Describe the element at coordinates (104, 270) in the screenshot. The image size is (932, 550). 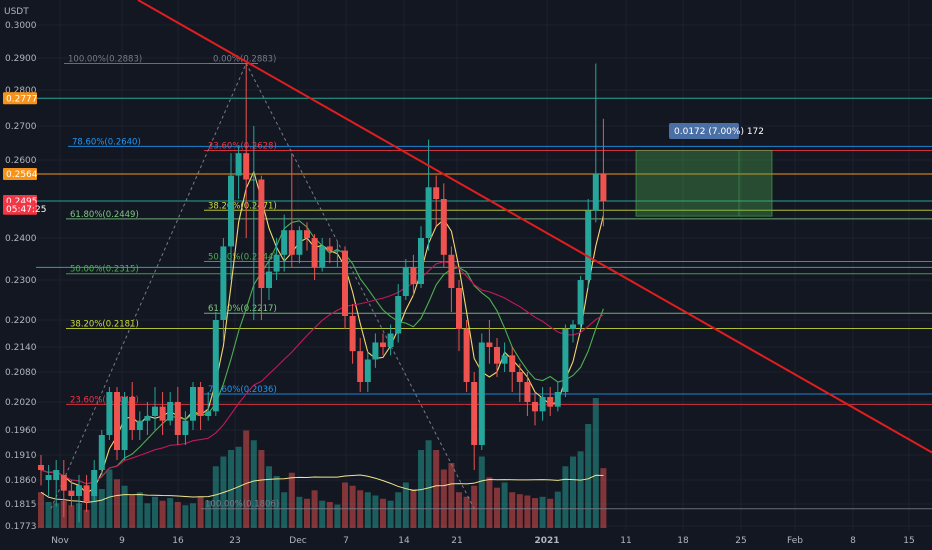
I see `fib-level-label: 50.00%(0.2315)` at that location.